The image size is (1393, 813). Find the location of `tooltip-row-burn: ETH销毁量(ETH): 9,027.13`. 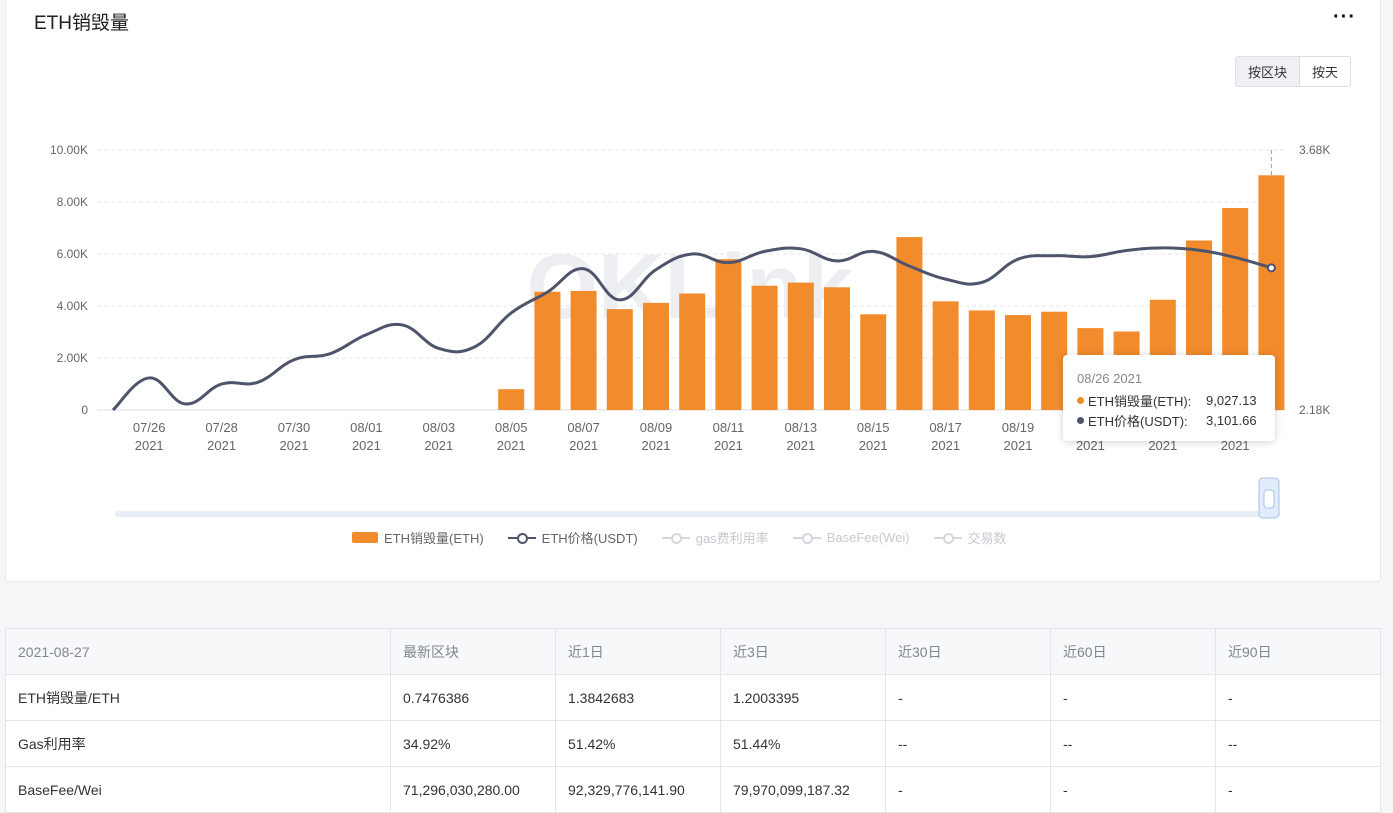

tooltip-row-burn: ETH销毁量(ETH): 9,027.13 is located at coordinates (1176, 400).